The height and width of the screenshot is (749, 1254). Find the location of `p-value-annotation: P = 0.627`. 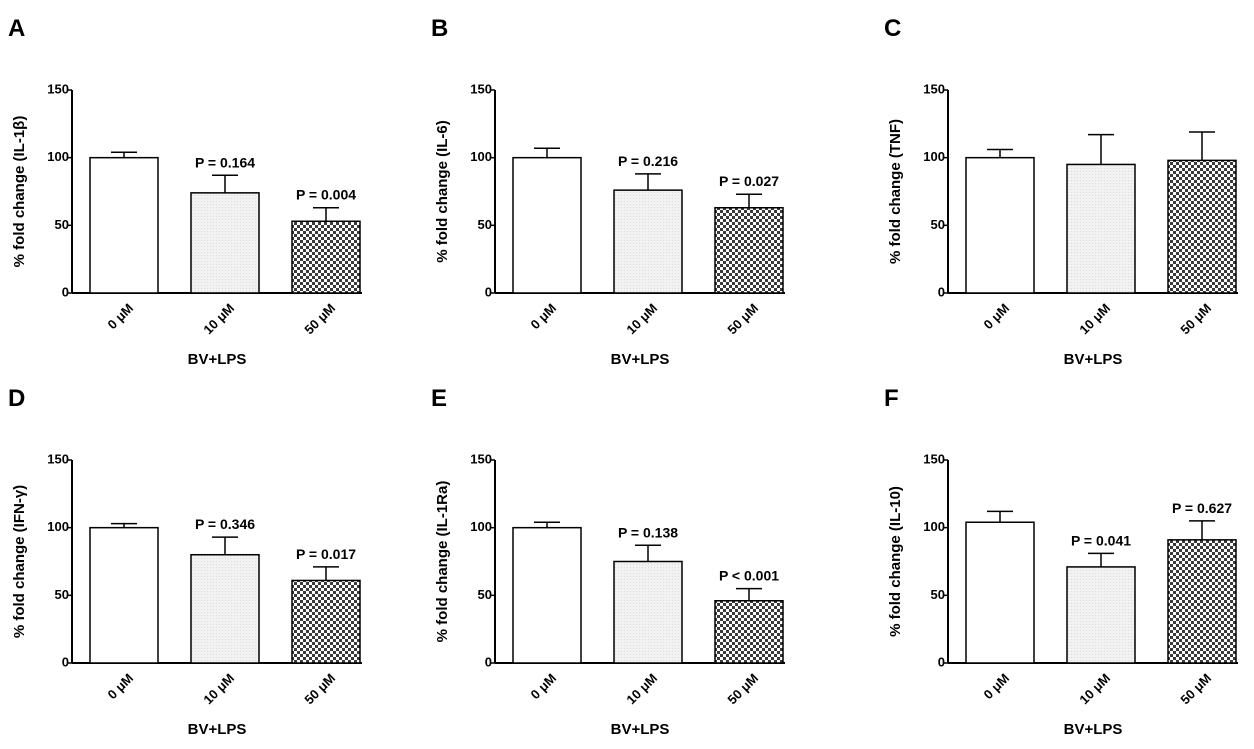

p-value-annotation: P = 0.627 is located at coordinates (1202, 508).